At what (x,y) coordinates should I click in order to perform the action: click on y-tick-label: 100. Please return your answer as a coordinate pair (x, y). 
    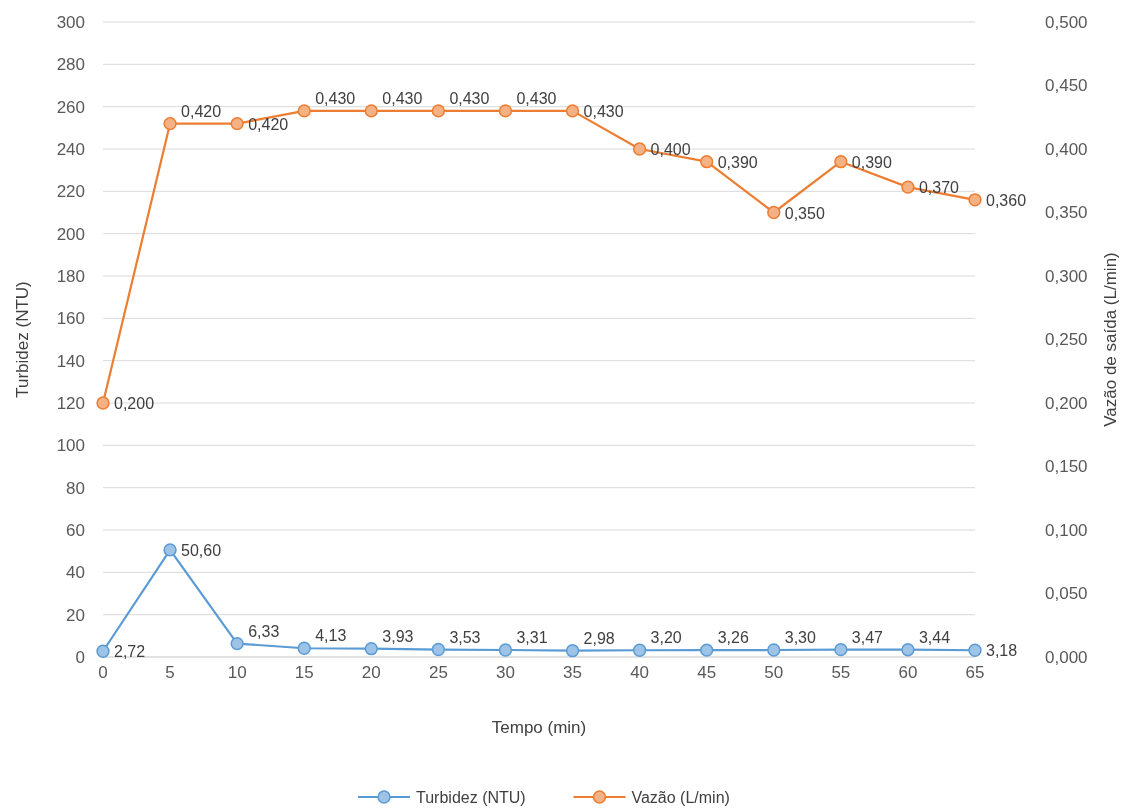
    Looking at the image, I should click on (70, 446).